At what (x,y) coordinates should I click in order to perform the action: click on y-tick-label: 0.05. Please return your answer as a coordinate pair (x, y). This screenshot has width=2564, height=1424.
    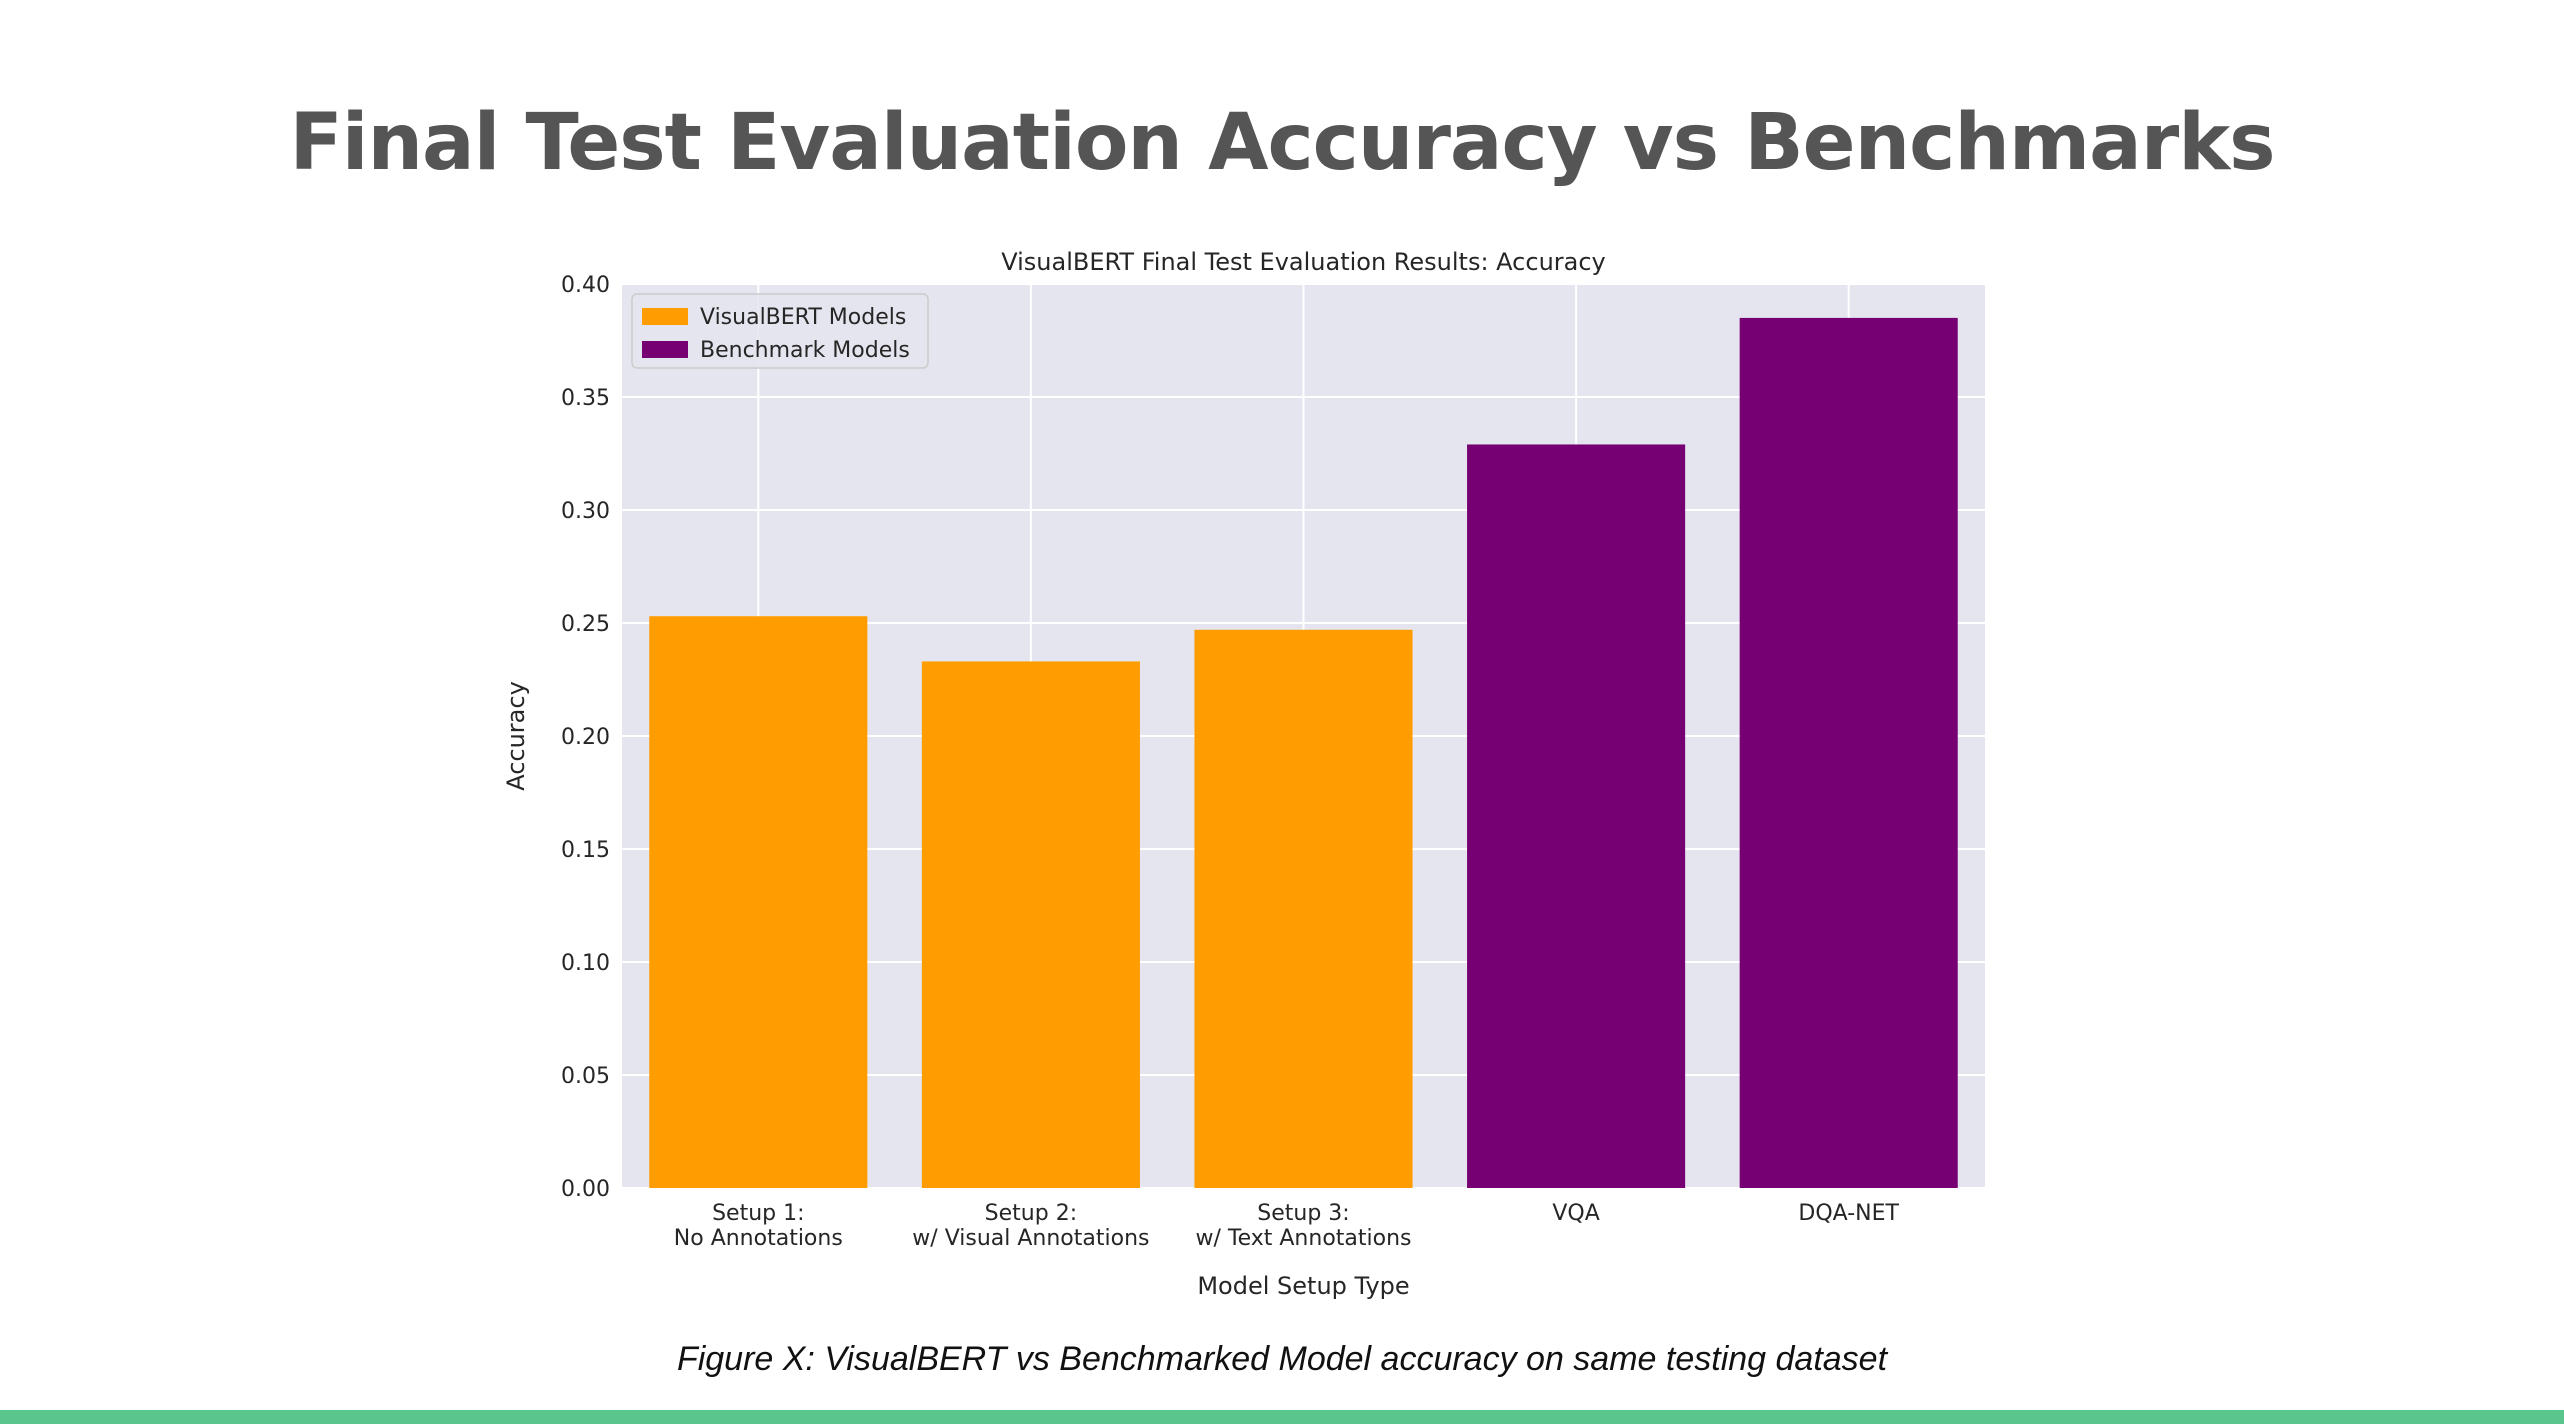
    Looking at the image, I should click on (585, 1076).